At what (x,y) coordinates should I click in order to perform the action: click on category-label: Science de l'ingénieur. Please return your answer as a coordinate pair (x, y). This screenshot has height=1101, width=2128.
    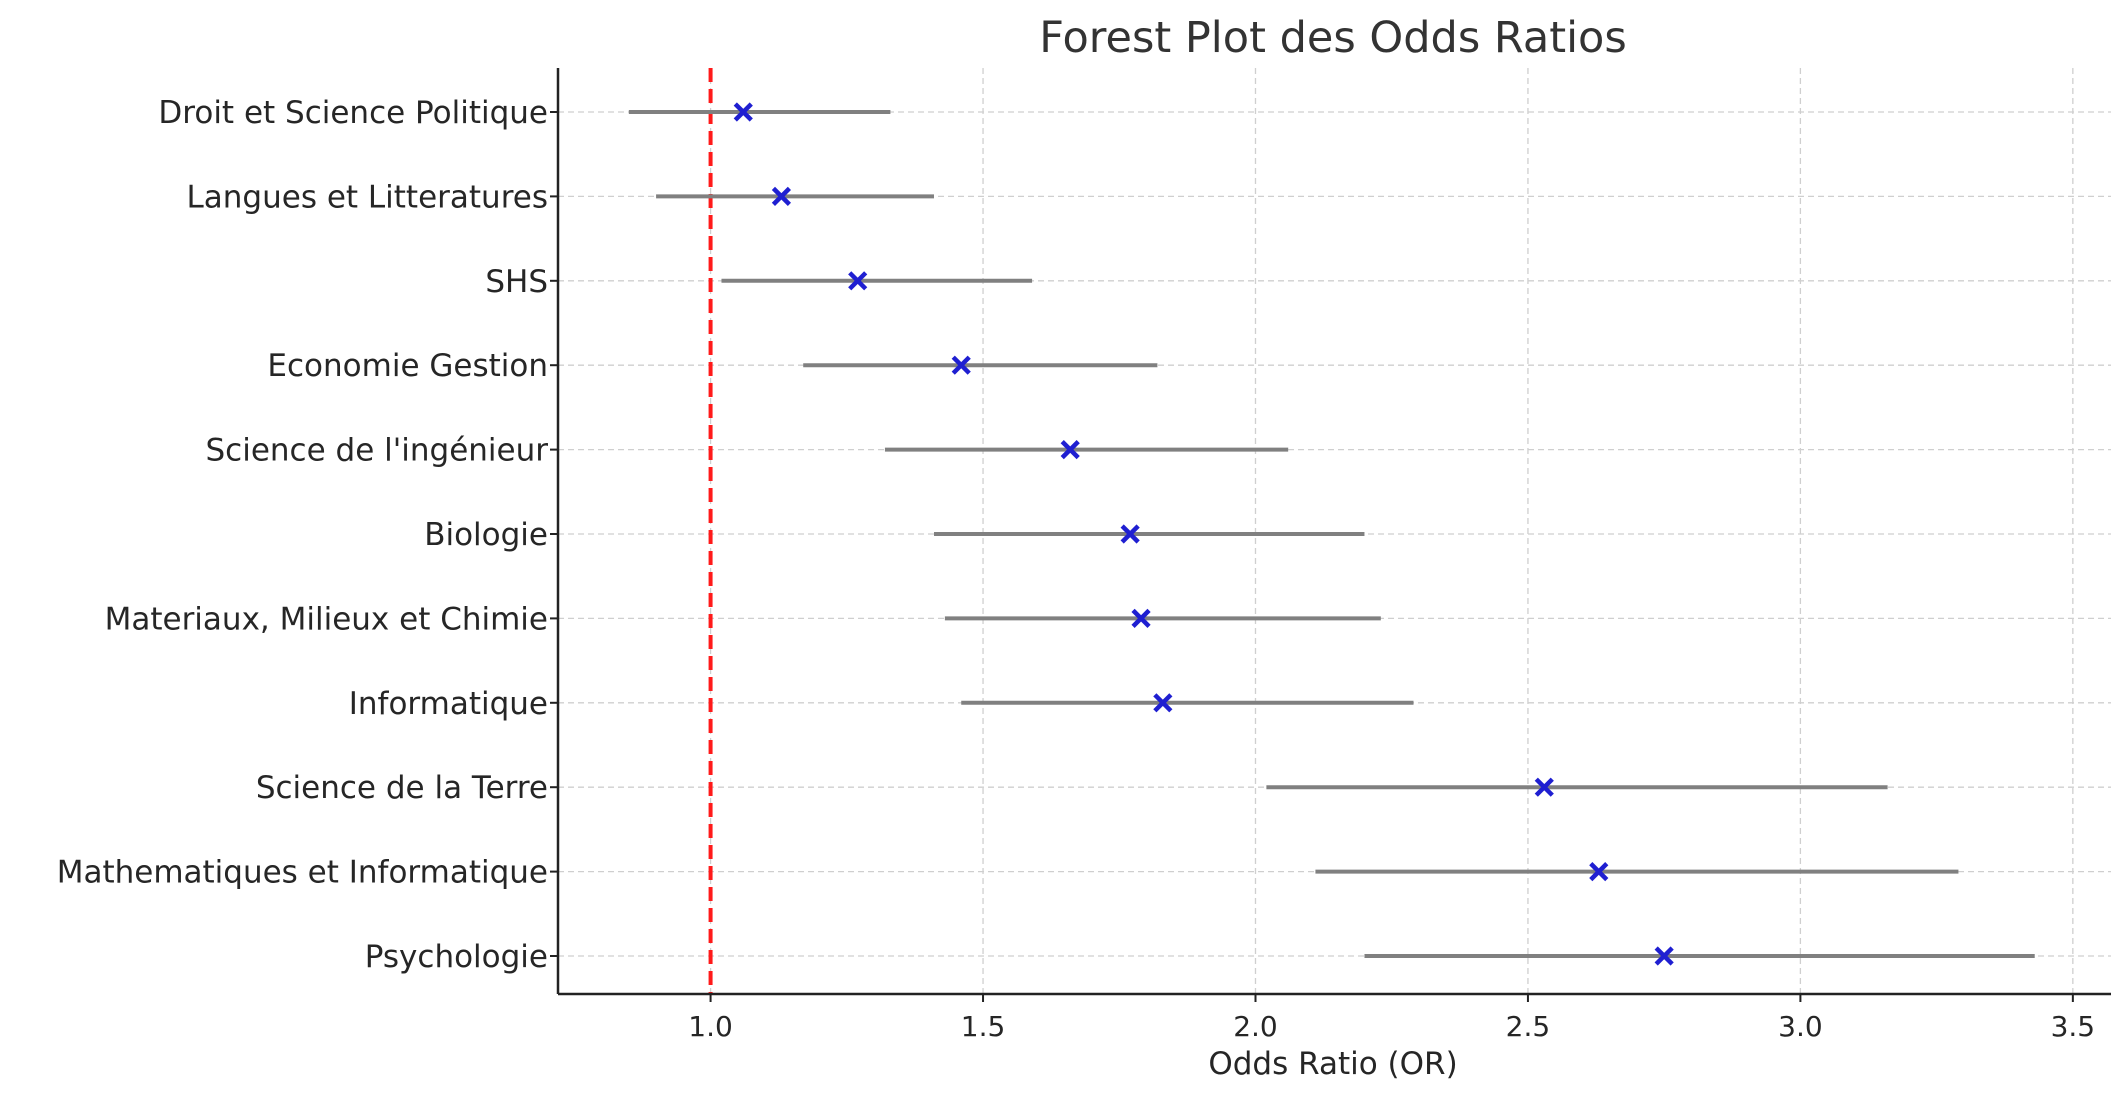
    Looking at the image, I should click on (377, 451).